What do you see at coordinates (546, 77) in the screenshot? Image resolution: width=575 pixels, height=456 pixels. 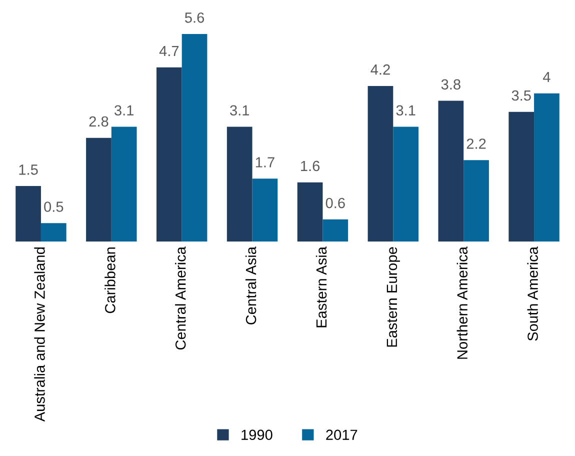 I see `data-label: 4` at bounding box center [546, 77].